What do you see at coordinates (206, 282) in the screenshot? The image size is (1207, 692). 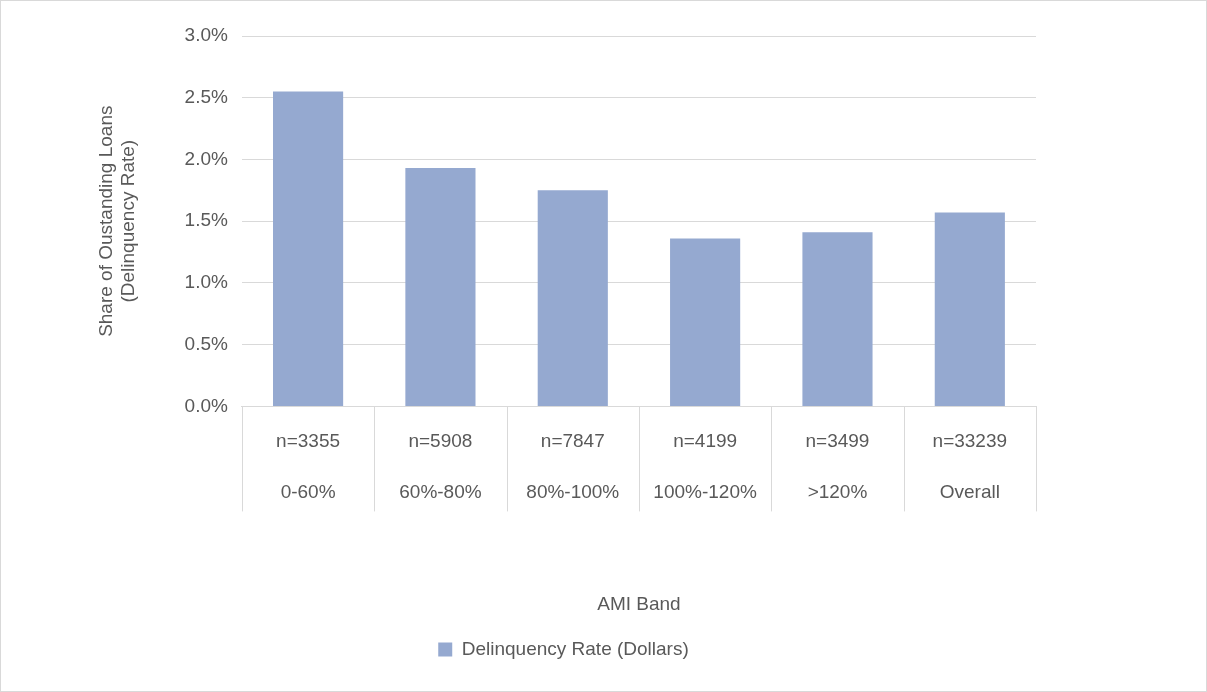 I see `y-tick-label: 1.0%` at bounding box center [206, 282].